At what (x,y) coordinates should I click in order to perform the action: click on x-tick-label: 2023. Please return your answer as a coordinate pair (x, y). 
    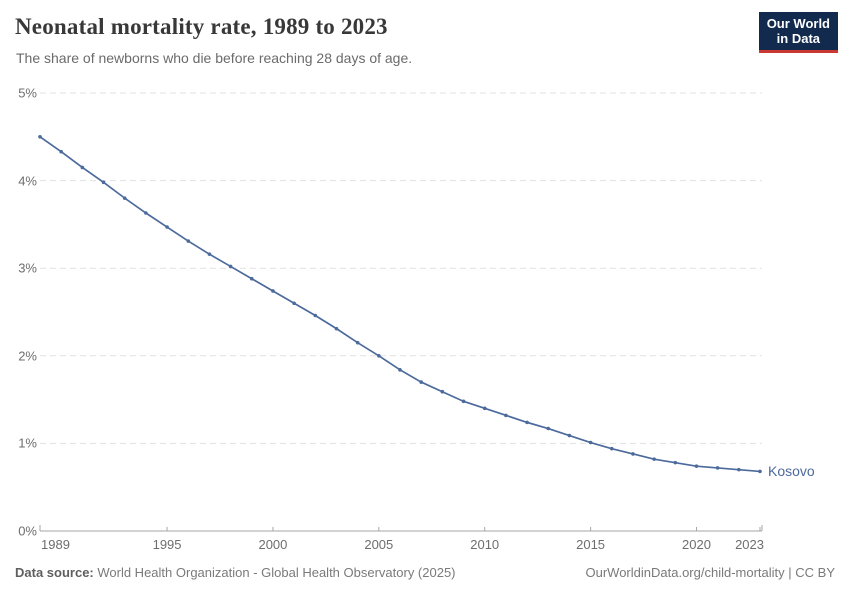
    Looking at the image, I should click on (749, 544).